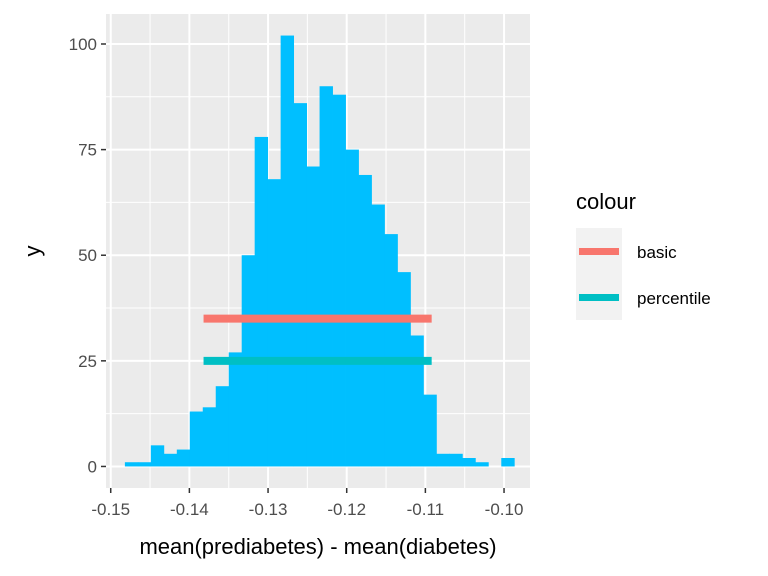 This screenshot has height=576, width=768. Describe the element at coordinates (87, 361) in the screenshot. I see `y-tick-label: 25` at that location.